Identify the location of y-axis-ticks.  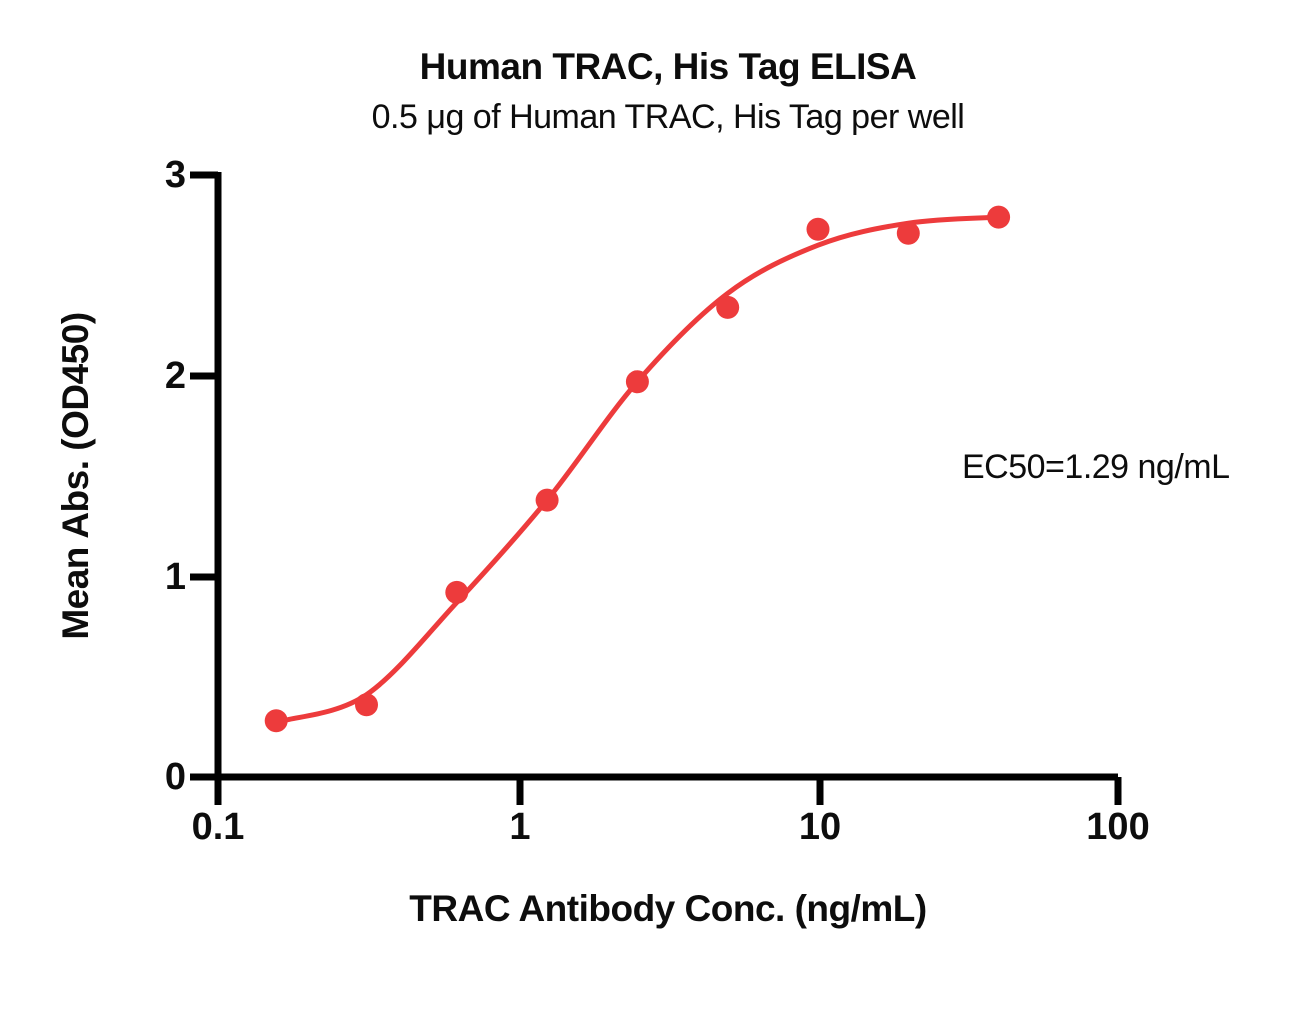
(204, 476).